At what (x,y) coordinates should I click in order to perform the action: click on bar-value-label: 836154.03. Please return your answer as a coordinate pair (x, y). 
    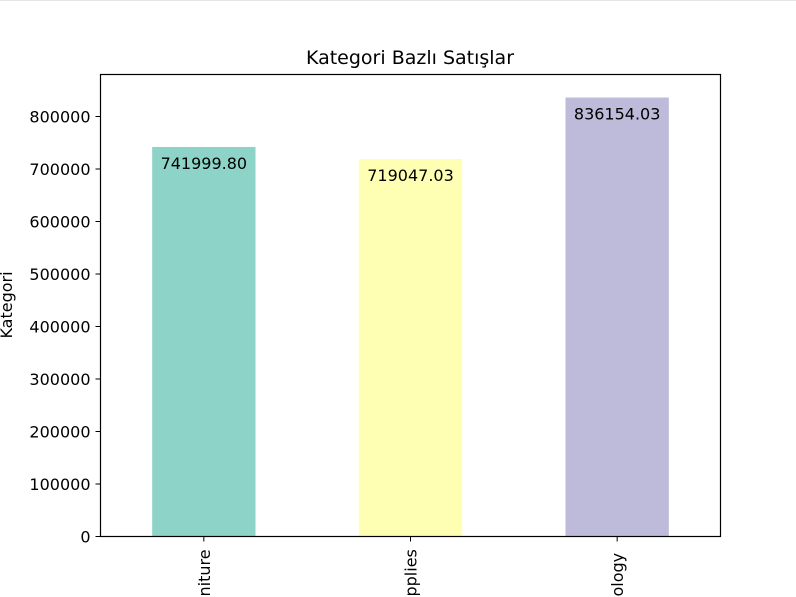
    Looking at the image, I should click on (617, 114).